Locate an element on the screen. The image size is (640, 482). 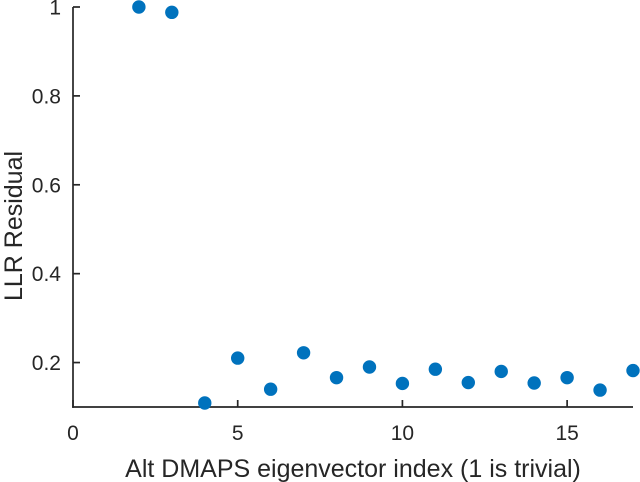
x-tick-label: 10 is located at coordinates (402, 433).